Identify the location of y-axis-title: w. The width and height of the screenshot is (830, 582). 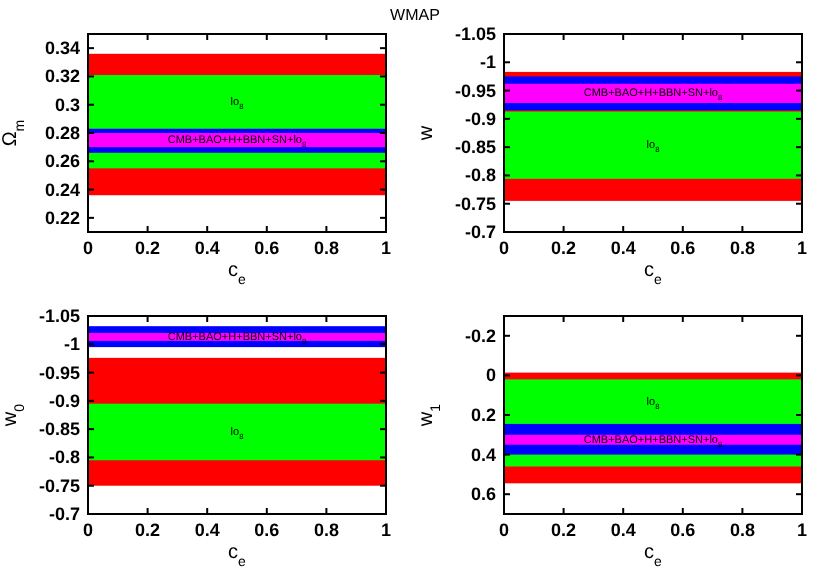
(427, 133).